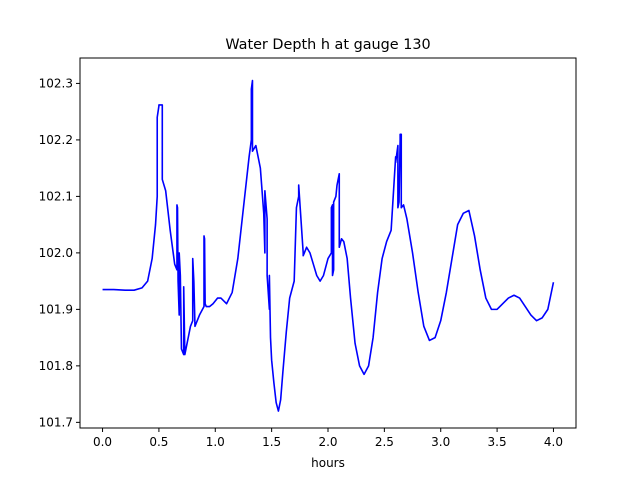 Image resolution: width=640 pixels, height=480 pixels. I want to click on x-tick-label: 4.0, so click(553, 442).